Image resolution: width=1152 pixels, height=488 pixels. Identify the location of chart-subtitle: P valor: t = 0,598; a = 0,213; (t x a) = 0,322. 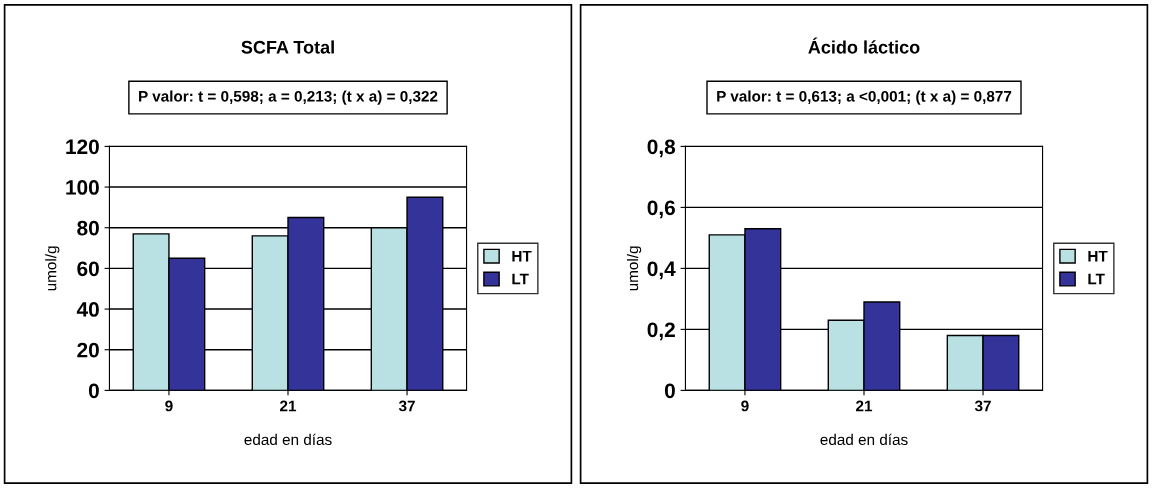
(288, 97).